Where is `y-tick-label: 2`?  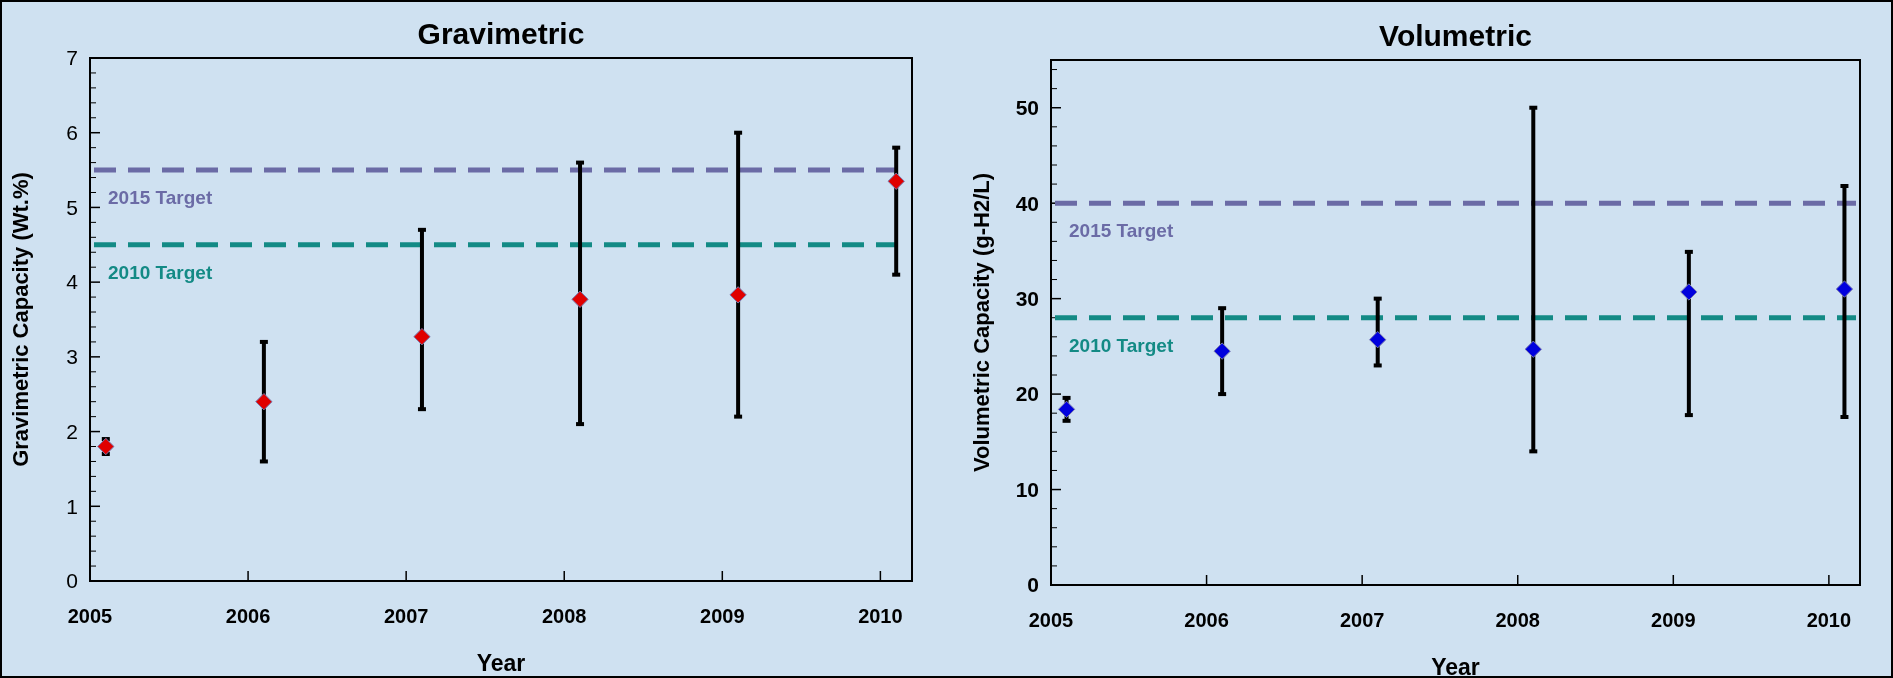 y-tick-label: 2 is located at coordinates (72, 431).